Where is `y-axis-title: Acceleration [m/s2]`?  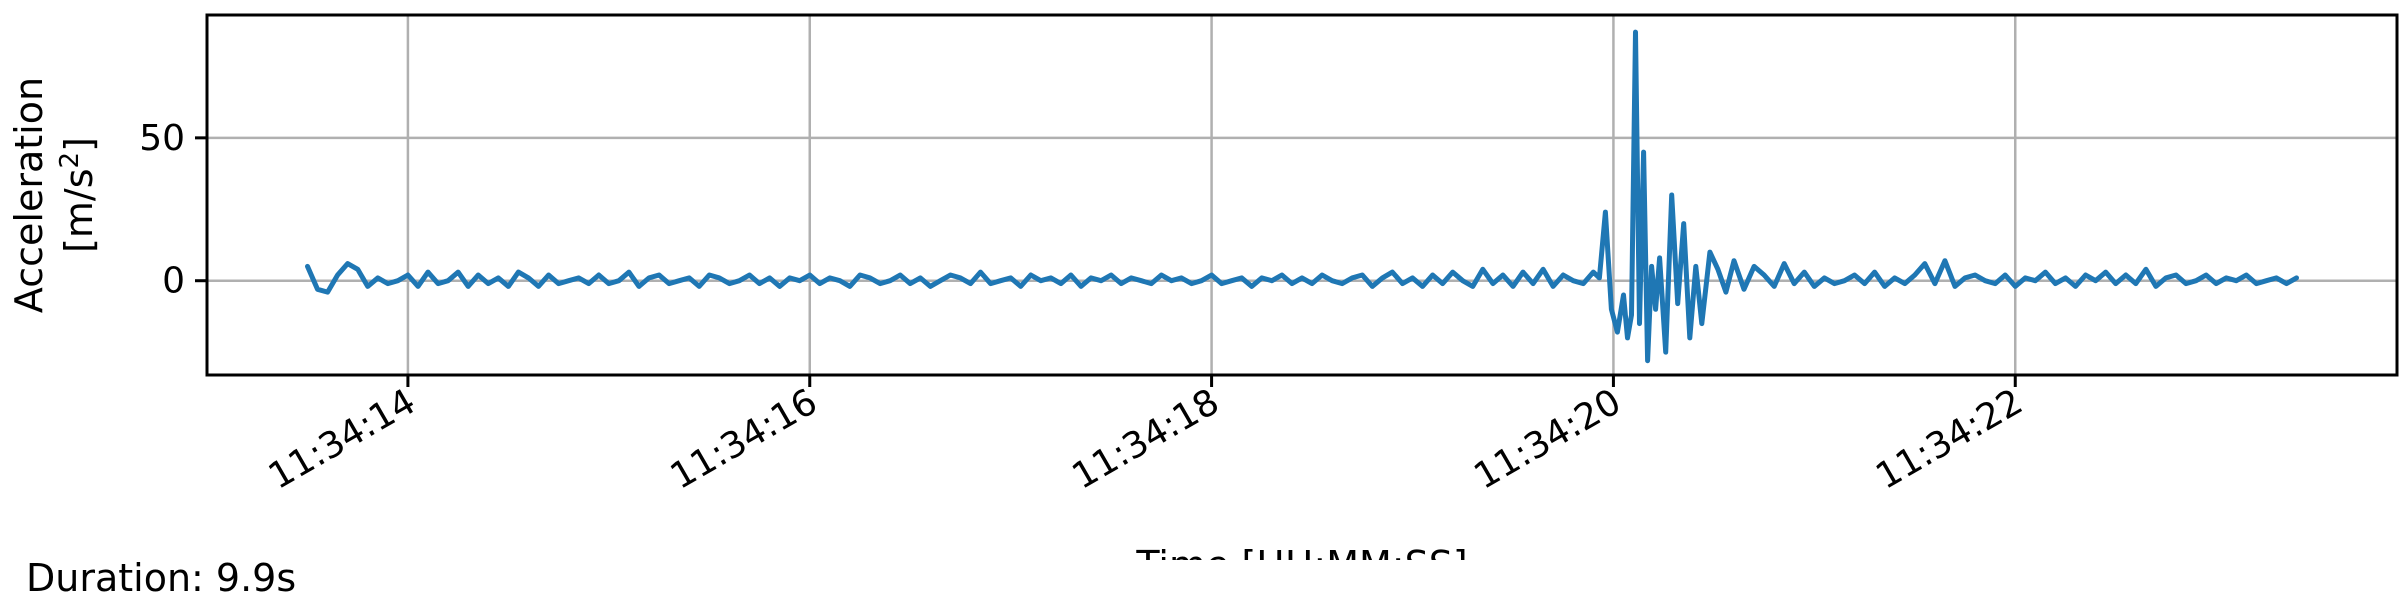
y-axis-title: Acceleration [m/s2] is located at coordinates (54, 195).